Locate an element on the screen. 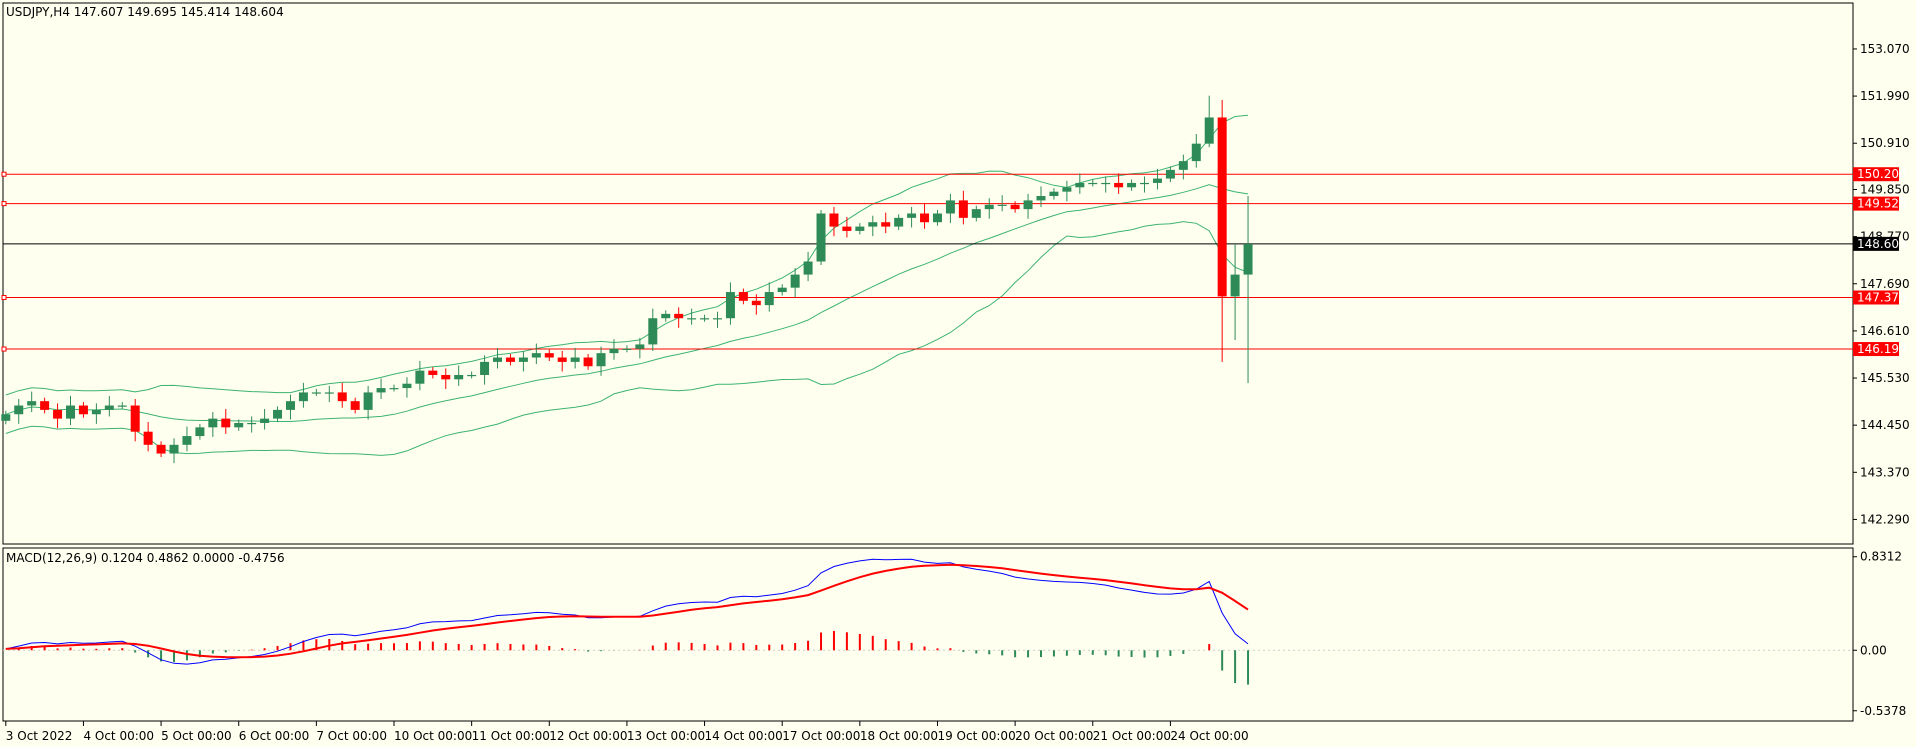 This screenshot has width=1916, height=747. time-tick-label: 11 Oct 00:00 is located at coordinates (511, 736).